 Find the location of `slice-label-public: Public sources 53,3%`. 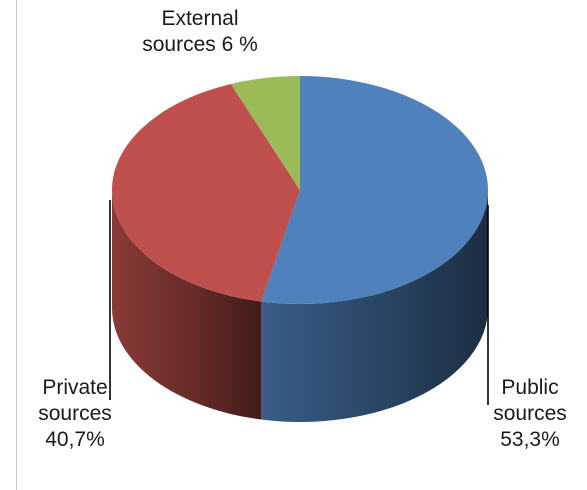

slice-label-public: Public sources 53,3% is located at coordinates (530, 414).